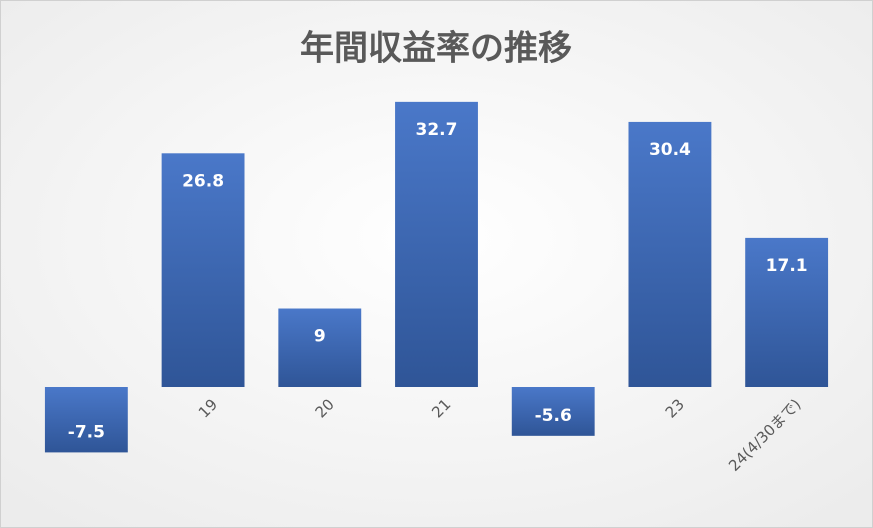  I want to click on value-label: -5.6, so click(553, 416).